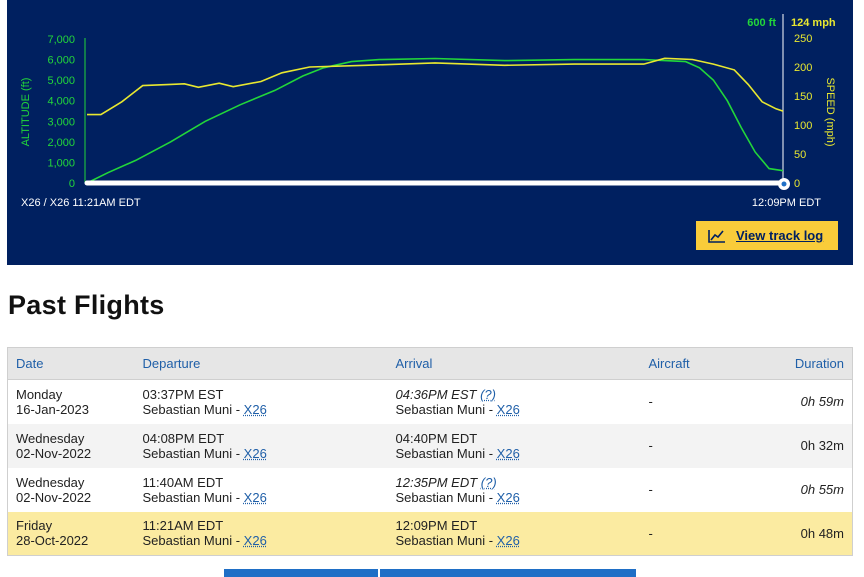  Describe the element at coordinates (26, 112) in the screenshot. I see `altitude-axis-title: ALTITUDE (ft)` at that location.